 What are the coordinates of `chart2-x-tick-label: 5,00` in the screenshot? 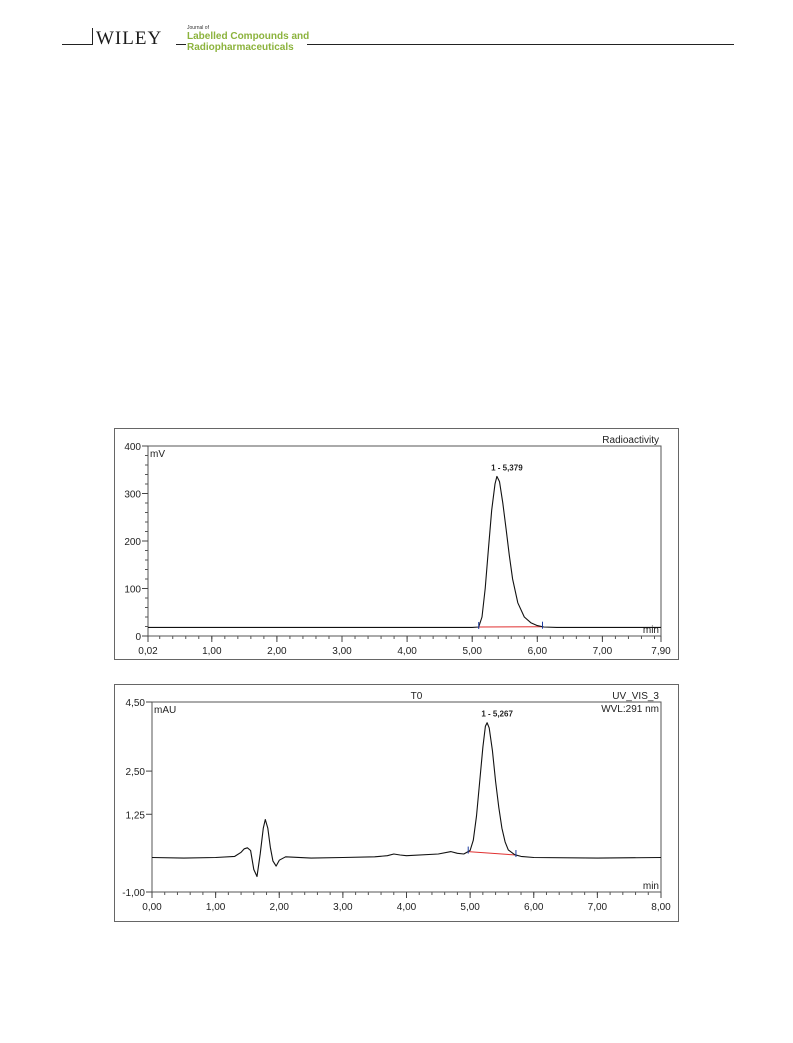 It's located at (470, 907).